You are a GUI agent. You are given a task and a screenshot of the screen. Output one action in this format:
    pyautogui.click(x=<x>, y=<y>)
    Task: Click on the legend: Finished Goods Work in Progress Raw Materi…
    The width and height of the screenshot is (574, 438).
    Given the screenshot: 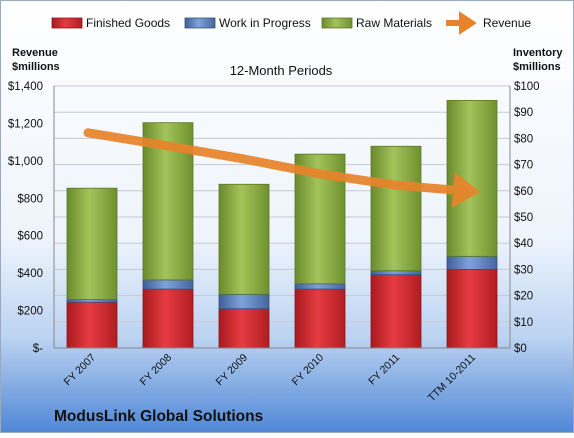 What is the action you would take?
    pyautogui.click(x=291, y=23)
    